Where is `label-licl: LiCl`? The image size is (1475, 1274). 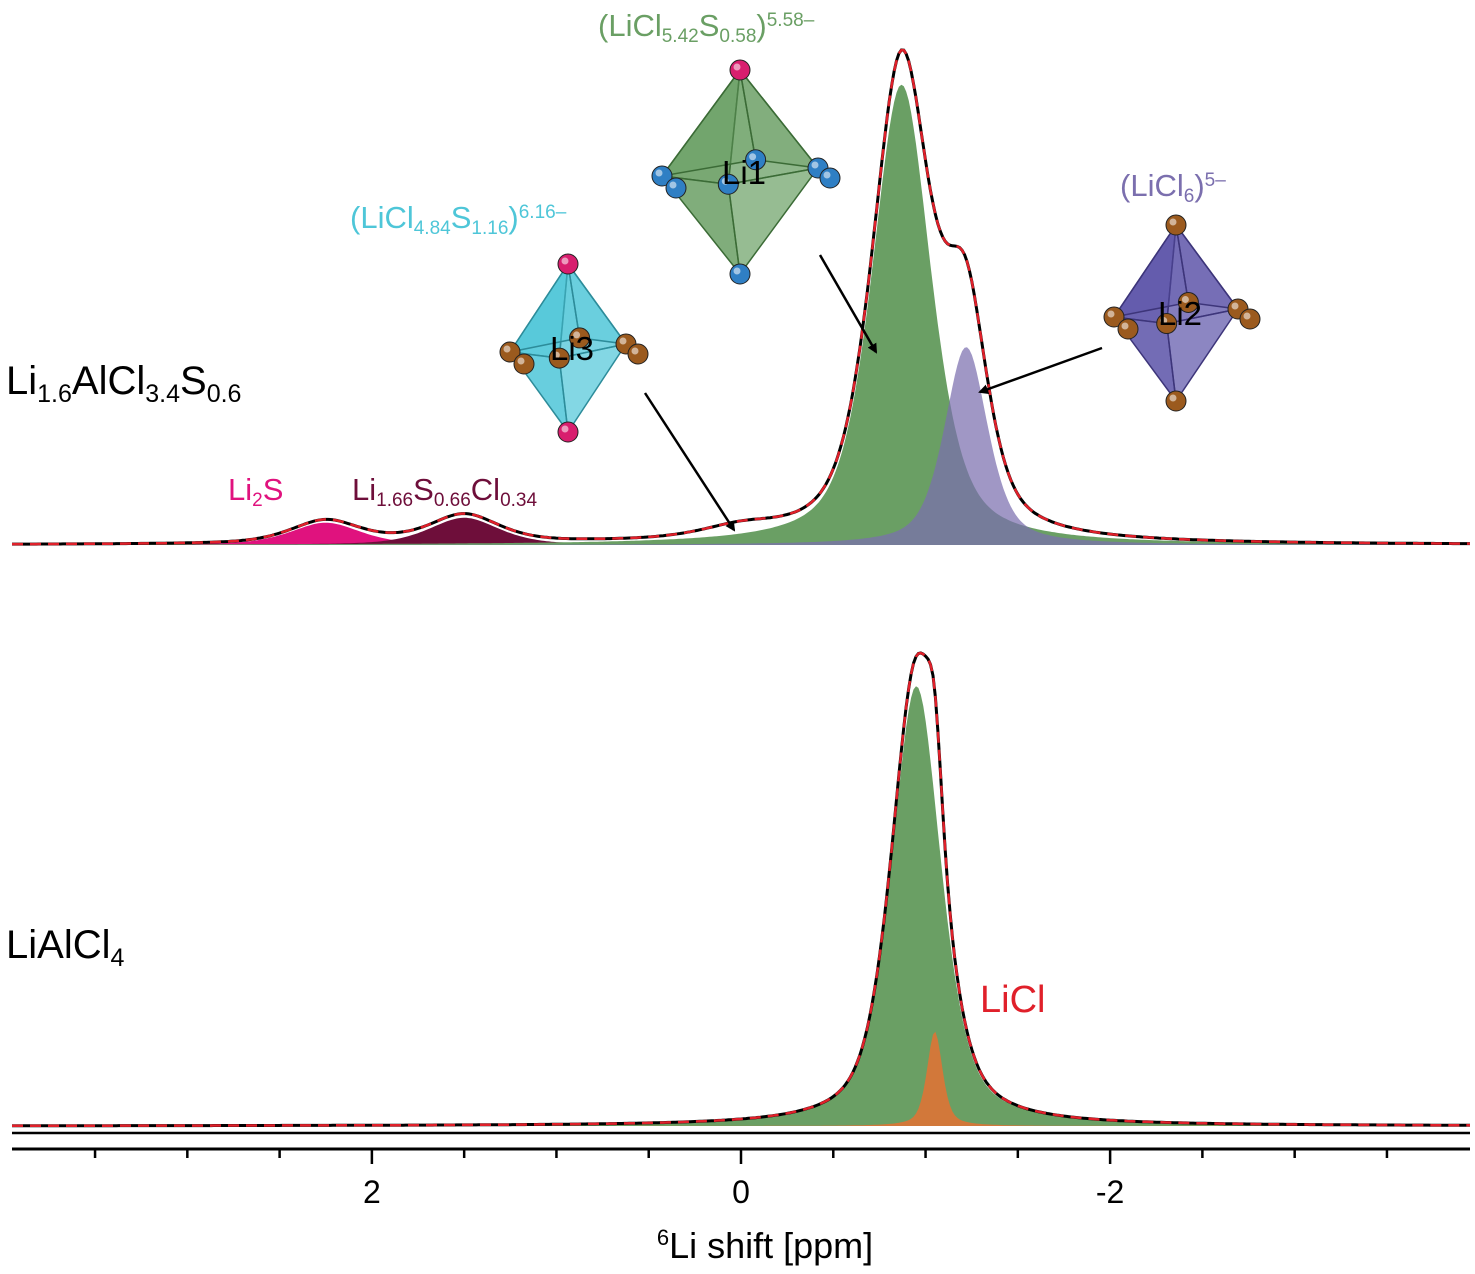
label-licl: LiCl is located at coordinates (1012, 1000).